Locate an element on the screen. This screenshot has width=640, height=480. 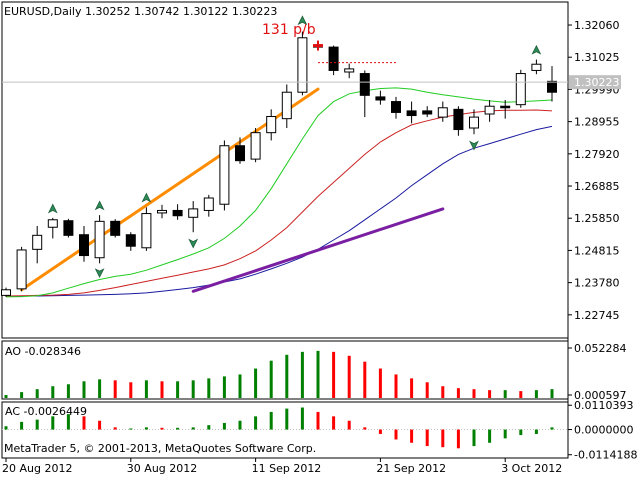
y-tick-label: 1.23780 is located at coordinates (597, 283).